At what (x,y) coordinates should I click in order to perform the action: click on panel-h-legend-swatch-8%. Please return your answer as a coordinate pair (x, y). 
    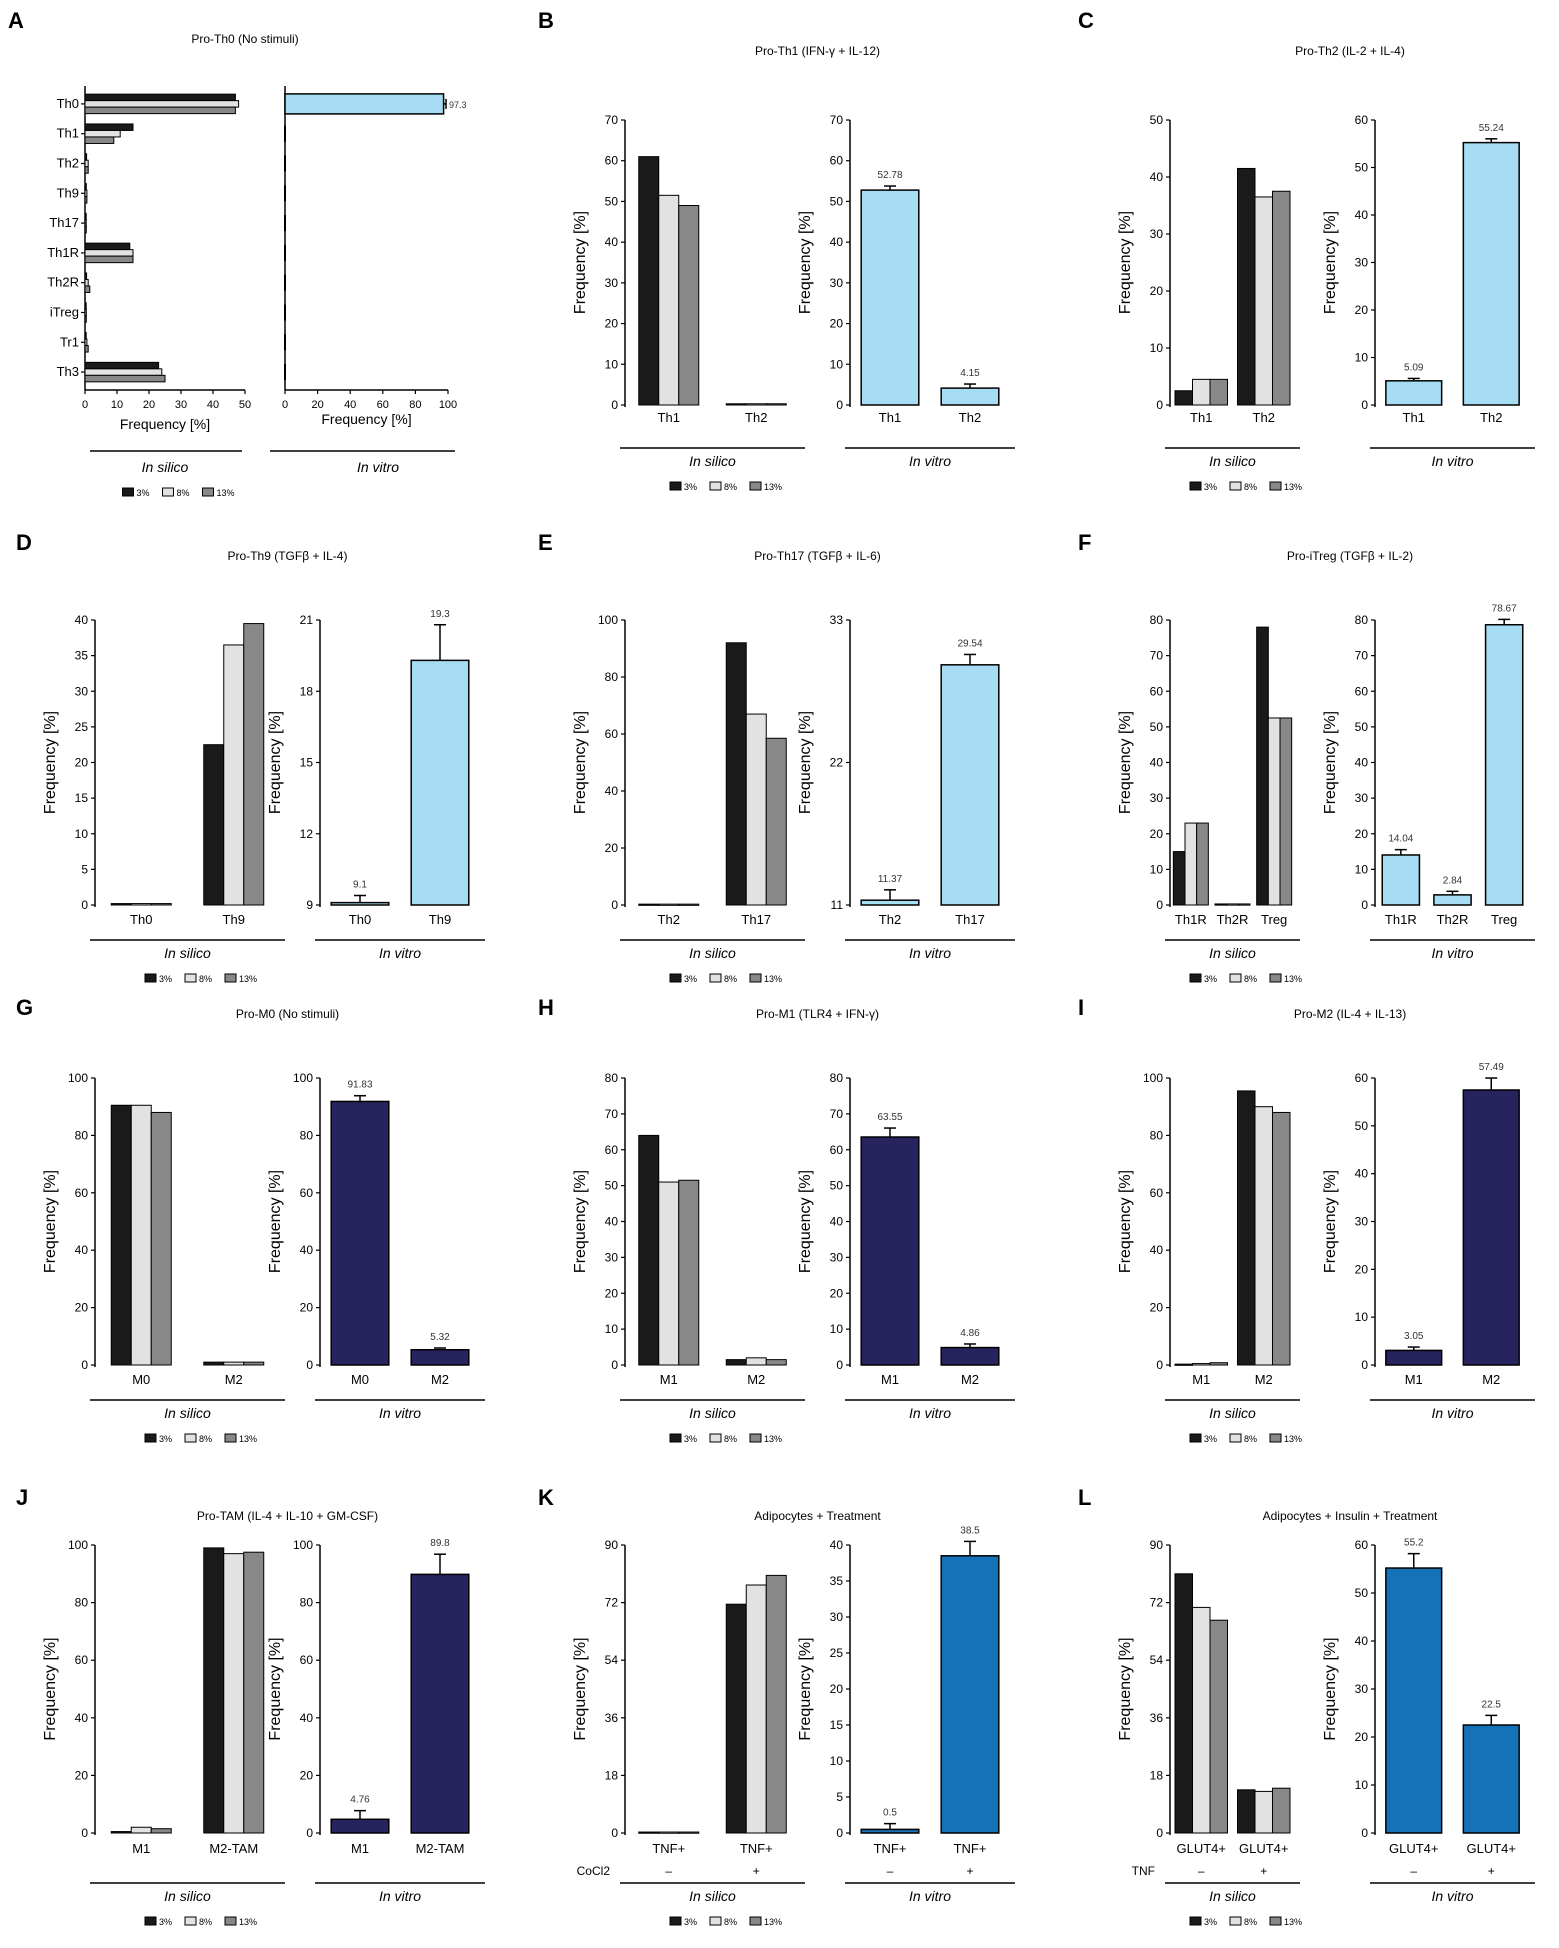
    Looking at the image, I should click on (715, 1438).